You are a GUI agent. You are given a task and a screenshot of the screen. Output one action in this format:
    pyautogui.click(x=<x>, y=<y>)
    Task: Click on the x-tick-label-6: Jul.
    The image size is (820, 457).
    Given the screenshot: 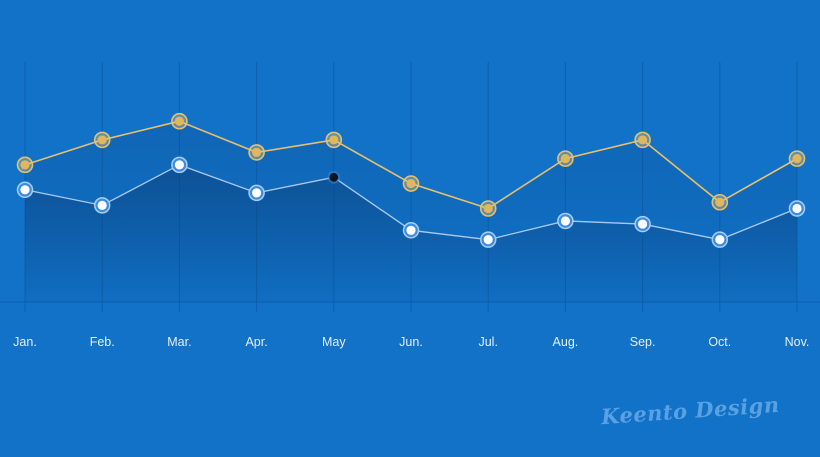 What is the action you would take?
    pyautogui.click(x=487, y=342)
    